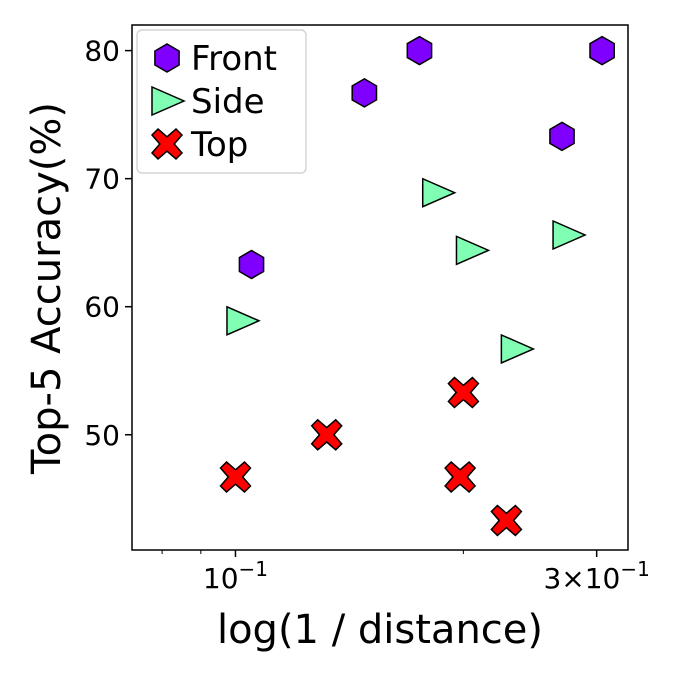 This screenshot has width=676, height=676. I want to click on y-tick-label: 80, so click(102, 51).